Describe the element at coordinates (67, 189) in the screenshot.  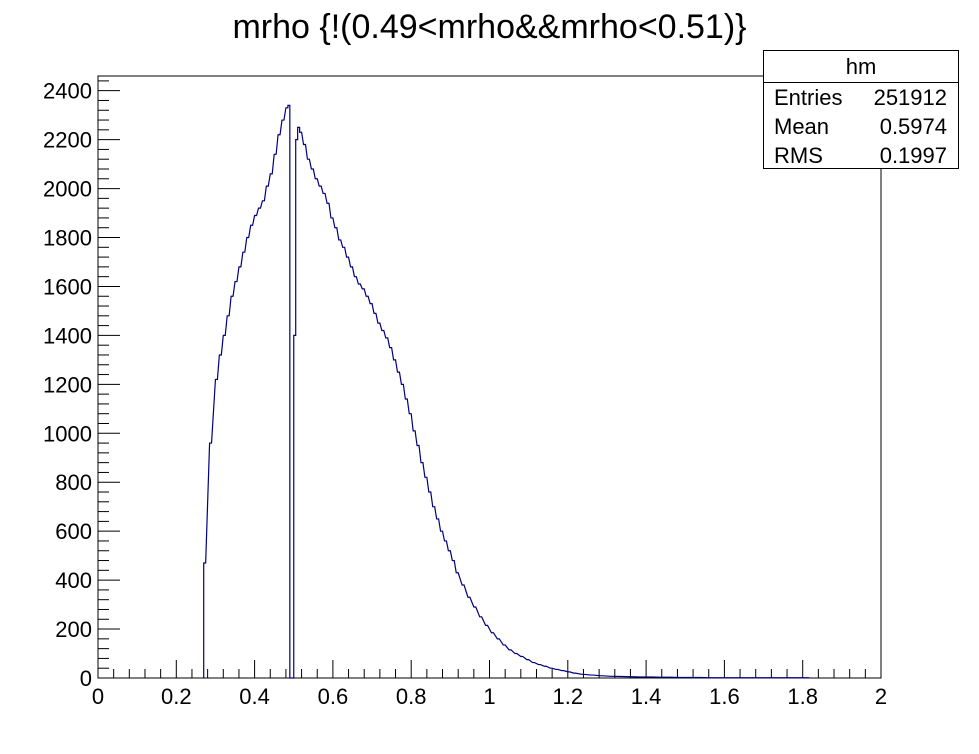
I see `y-tick-label: 2000` at that location.